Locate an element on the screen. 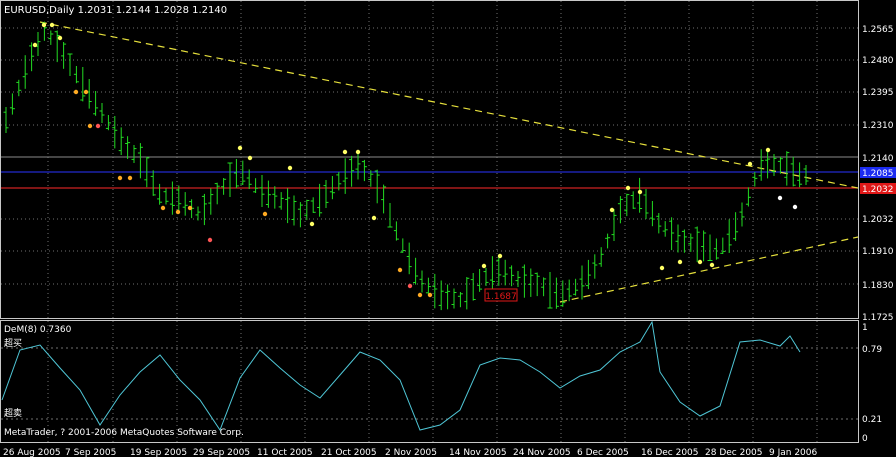 The width and height of the screenshot is (896, 457). current-price-tag-bg is located at coordinates (878, 157).